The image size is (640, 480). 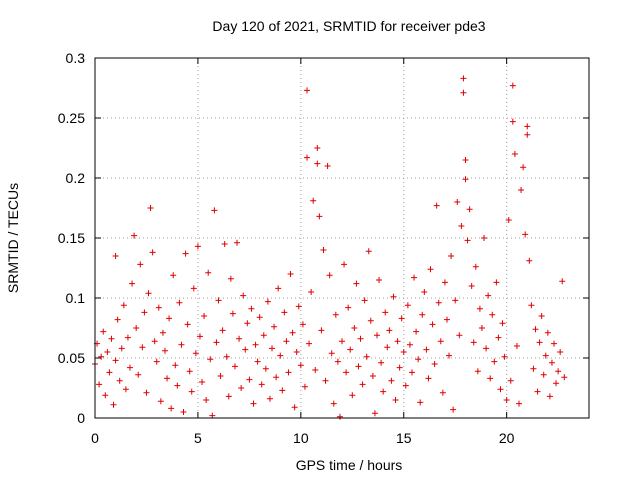 I want to click on y-tick-label: 0.2, so click(x=76, y=178).